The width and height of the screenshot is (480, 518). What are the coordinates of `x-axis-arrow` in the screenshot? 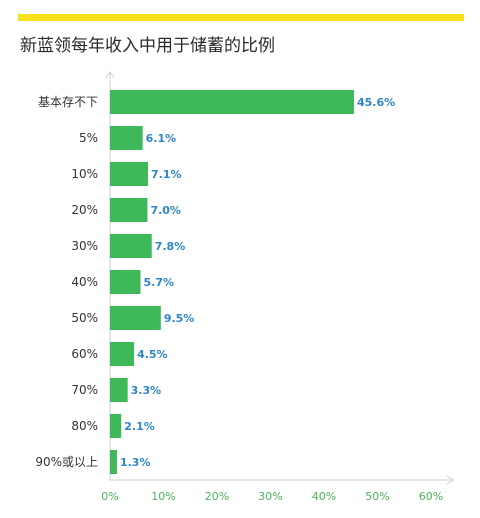 It's located at (450, 480).